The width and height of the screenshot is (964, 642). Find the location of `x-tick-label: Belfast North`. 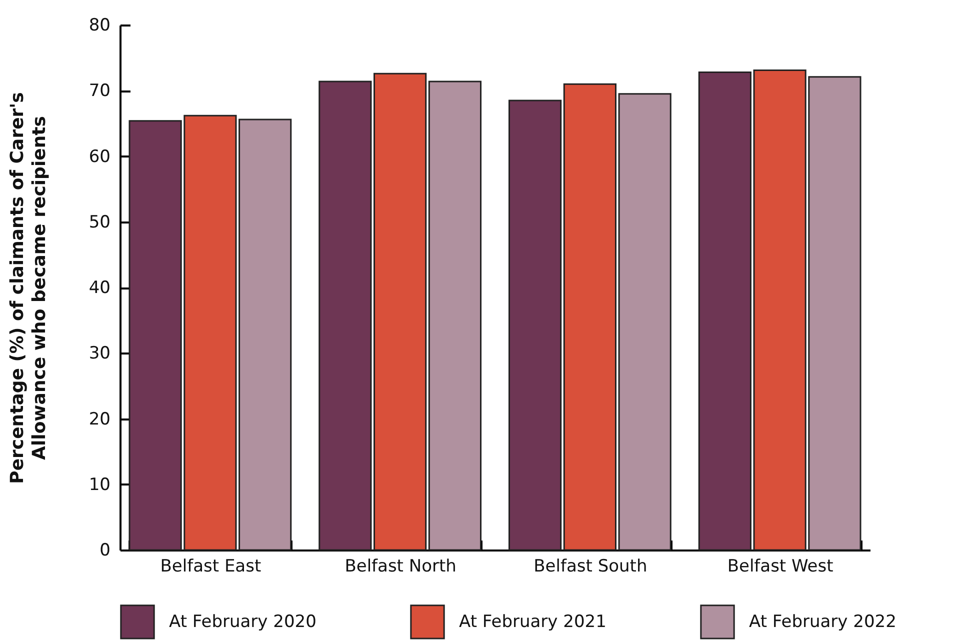

x-tick-label: Belfast North is located at coordinates (400, 566).